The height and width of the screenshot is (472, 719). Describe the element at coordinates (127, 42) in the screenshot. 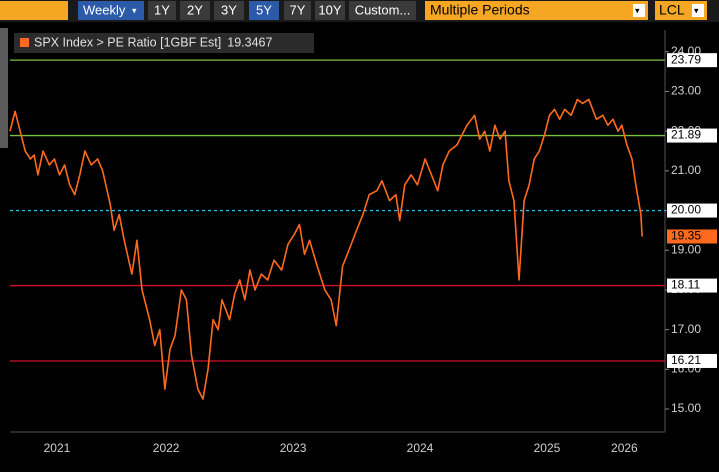

I see `legend-label: SPX Index > PE Ratio [1GBF Est]` at that location.